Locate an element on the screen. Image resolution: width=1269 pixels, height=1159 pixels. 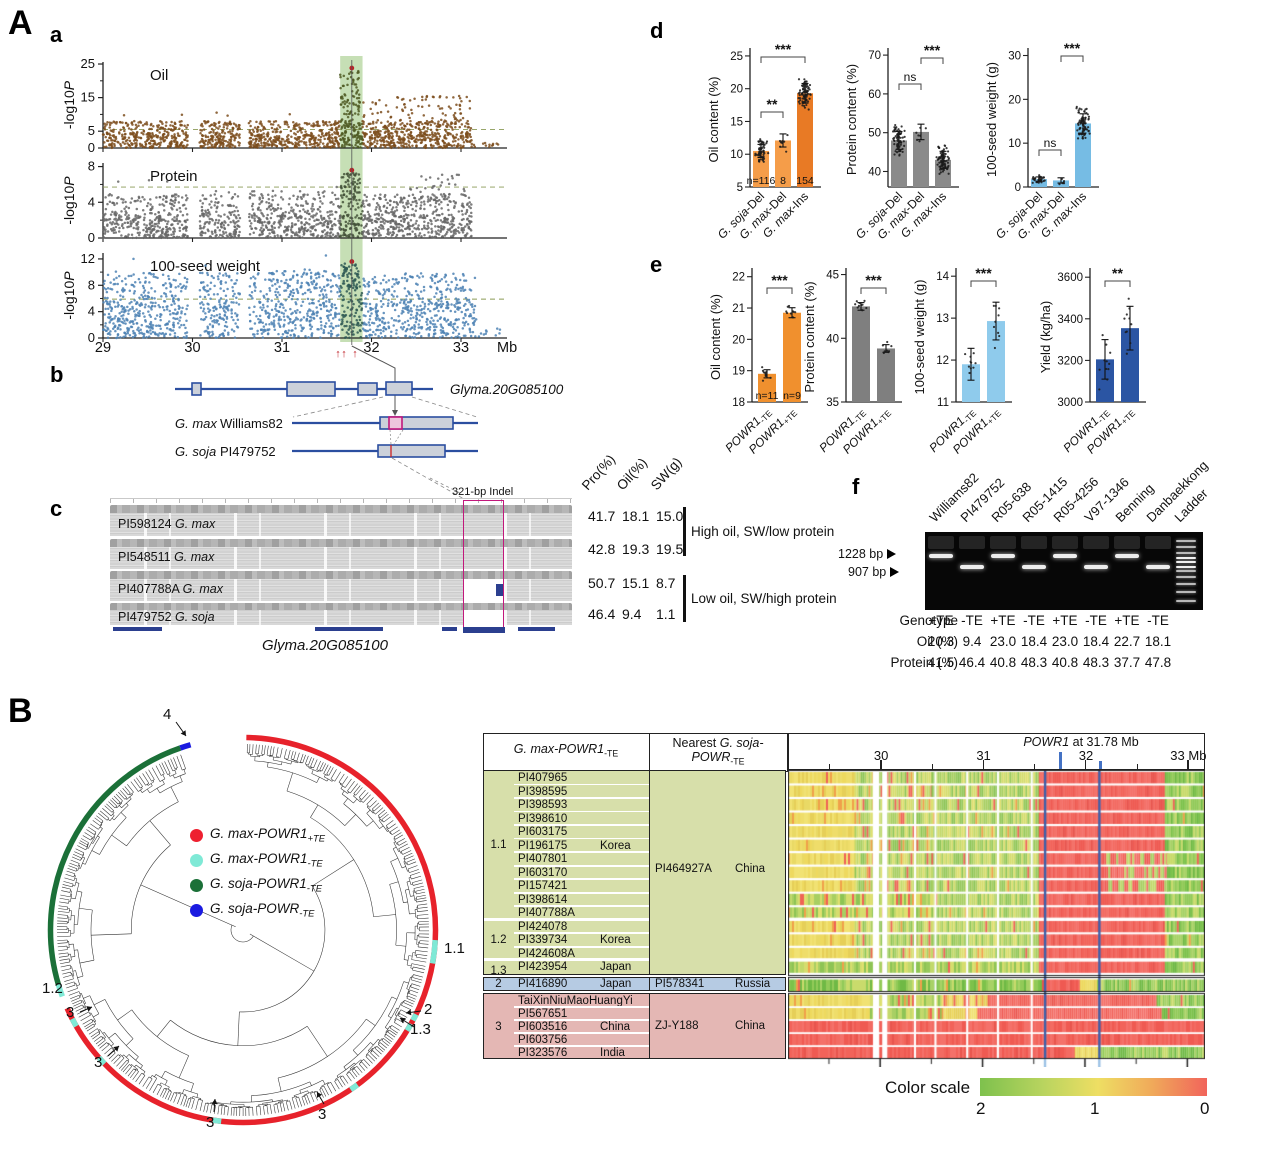
plot-title: 100-seed weight is located at coordinates (205, 266).